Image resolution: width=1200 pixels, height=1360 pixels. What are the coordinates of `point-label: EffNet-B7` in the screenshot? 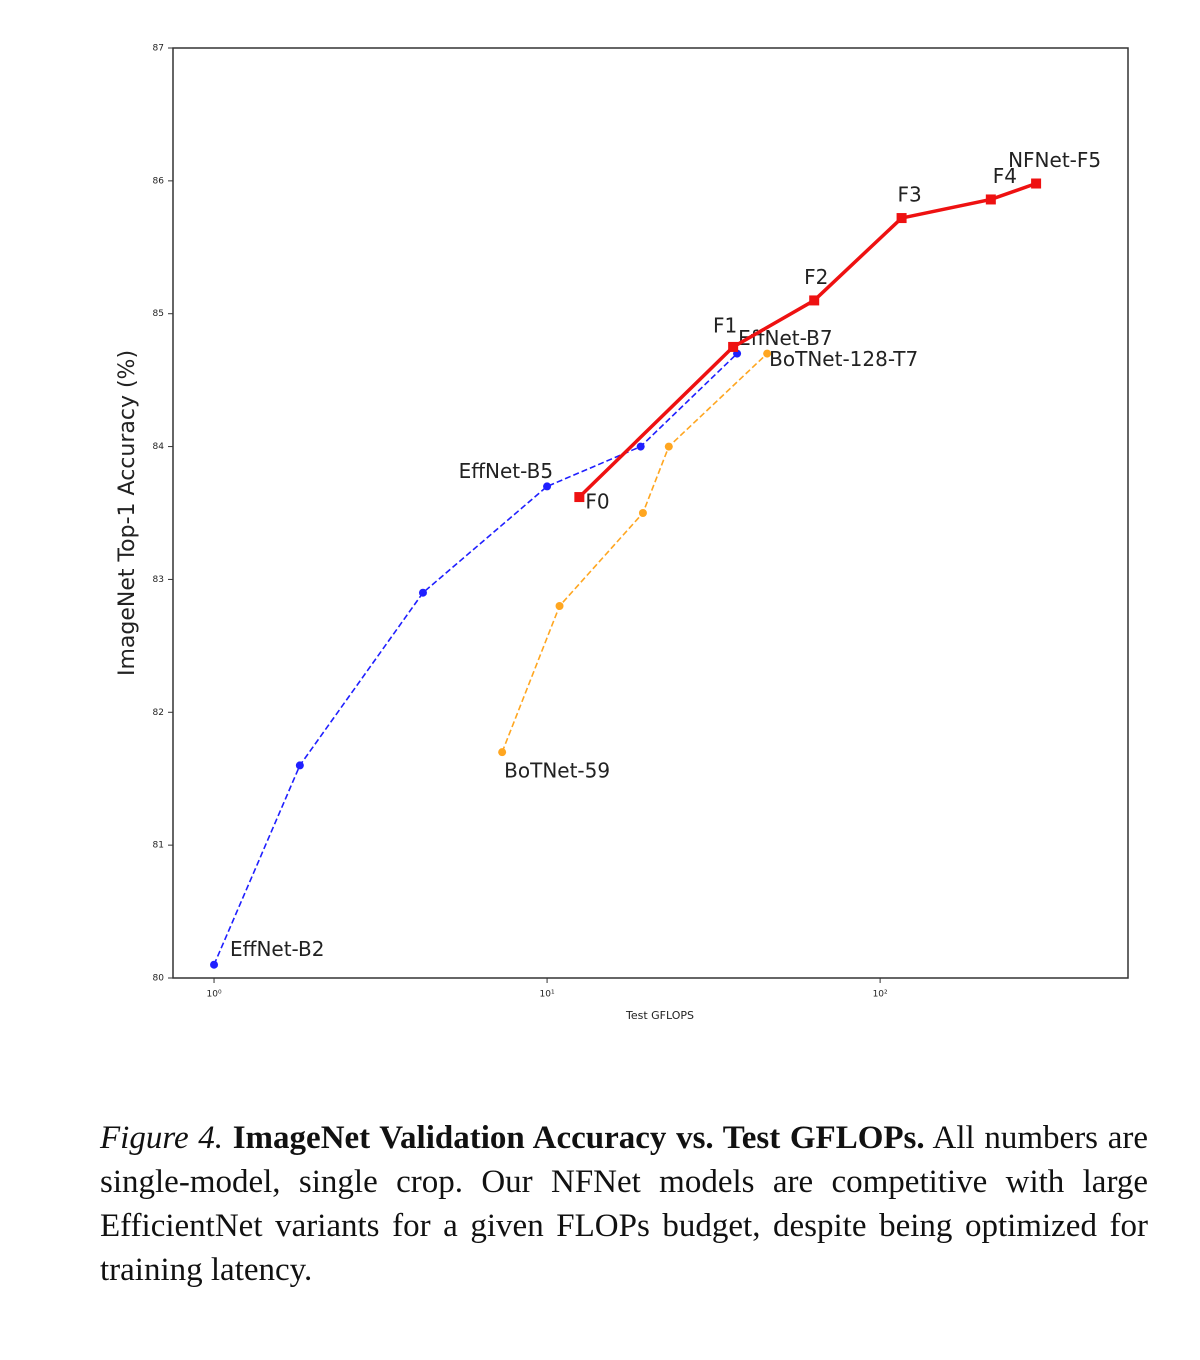 It's located at (785, 338).